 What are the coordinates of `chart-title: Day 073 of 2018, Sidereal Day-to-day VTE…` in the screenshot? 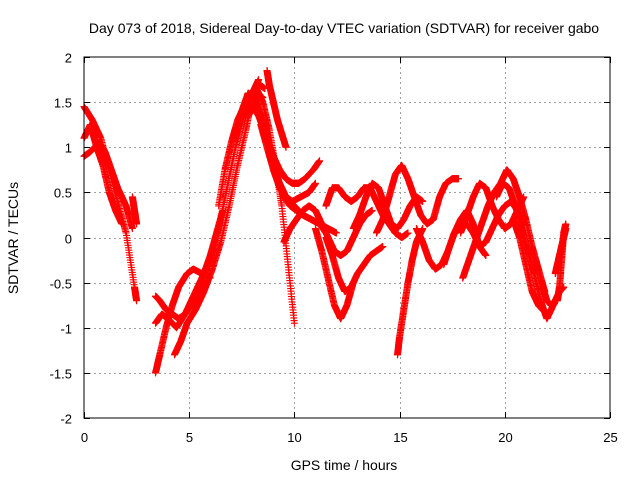 It's located at (344, 28).